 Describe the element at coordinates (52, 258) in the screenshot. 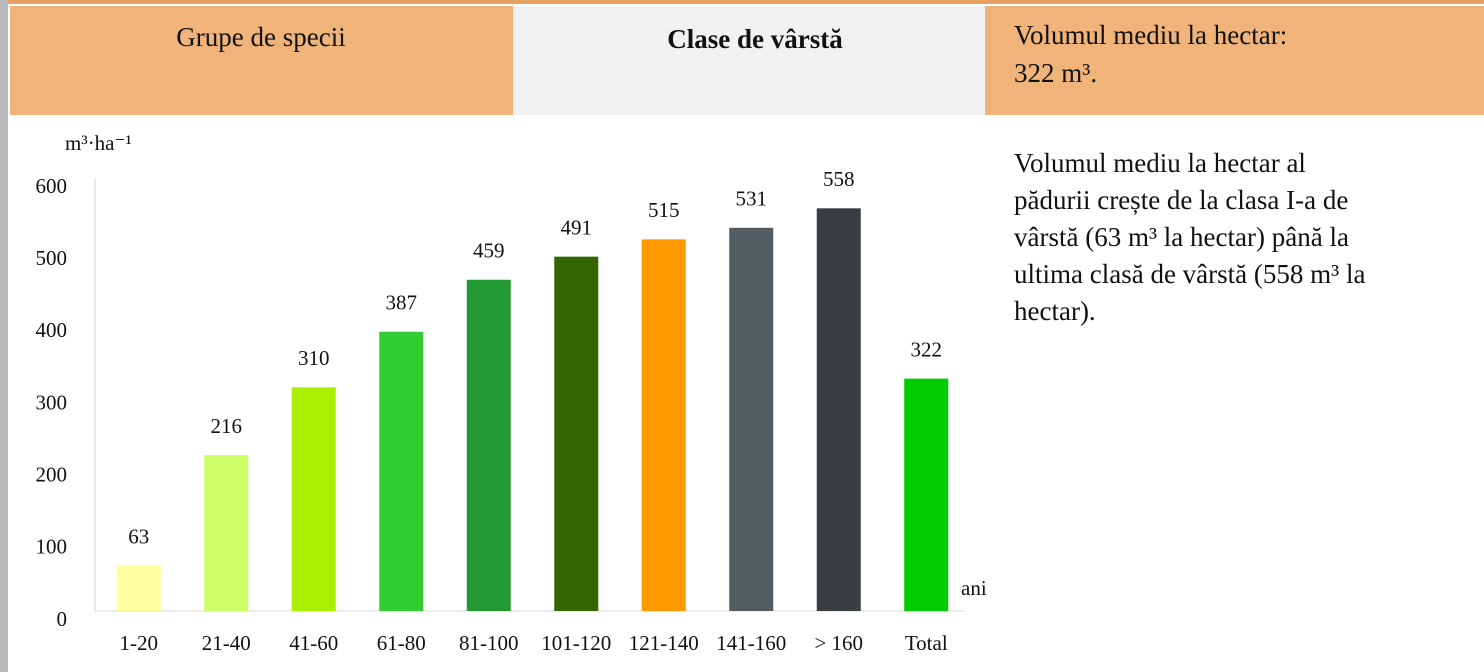

I see `y-tick-label: 500` at that location.